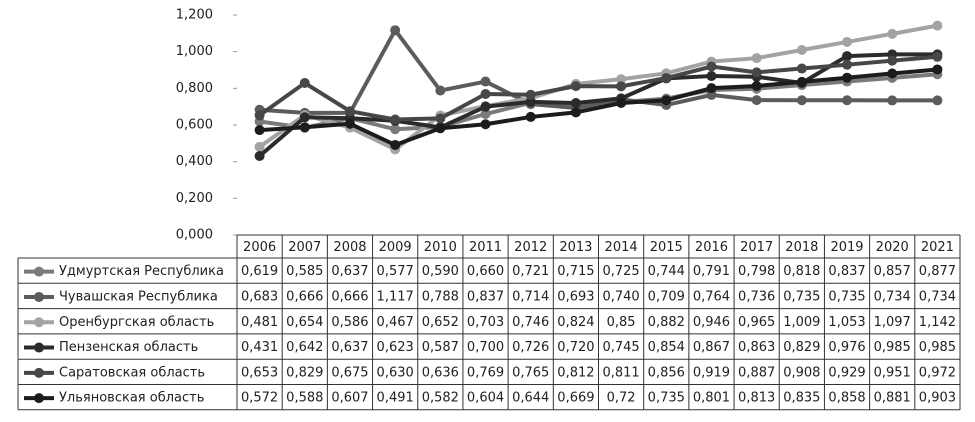 This screenshot has width=975, height=422. What do you see at coordinates (892, 322) in the screenshot?
I see `table-value: 1,097` at bounding box center [892, 322].